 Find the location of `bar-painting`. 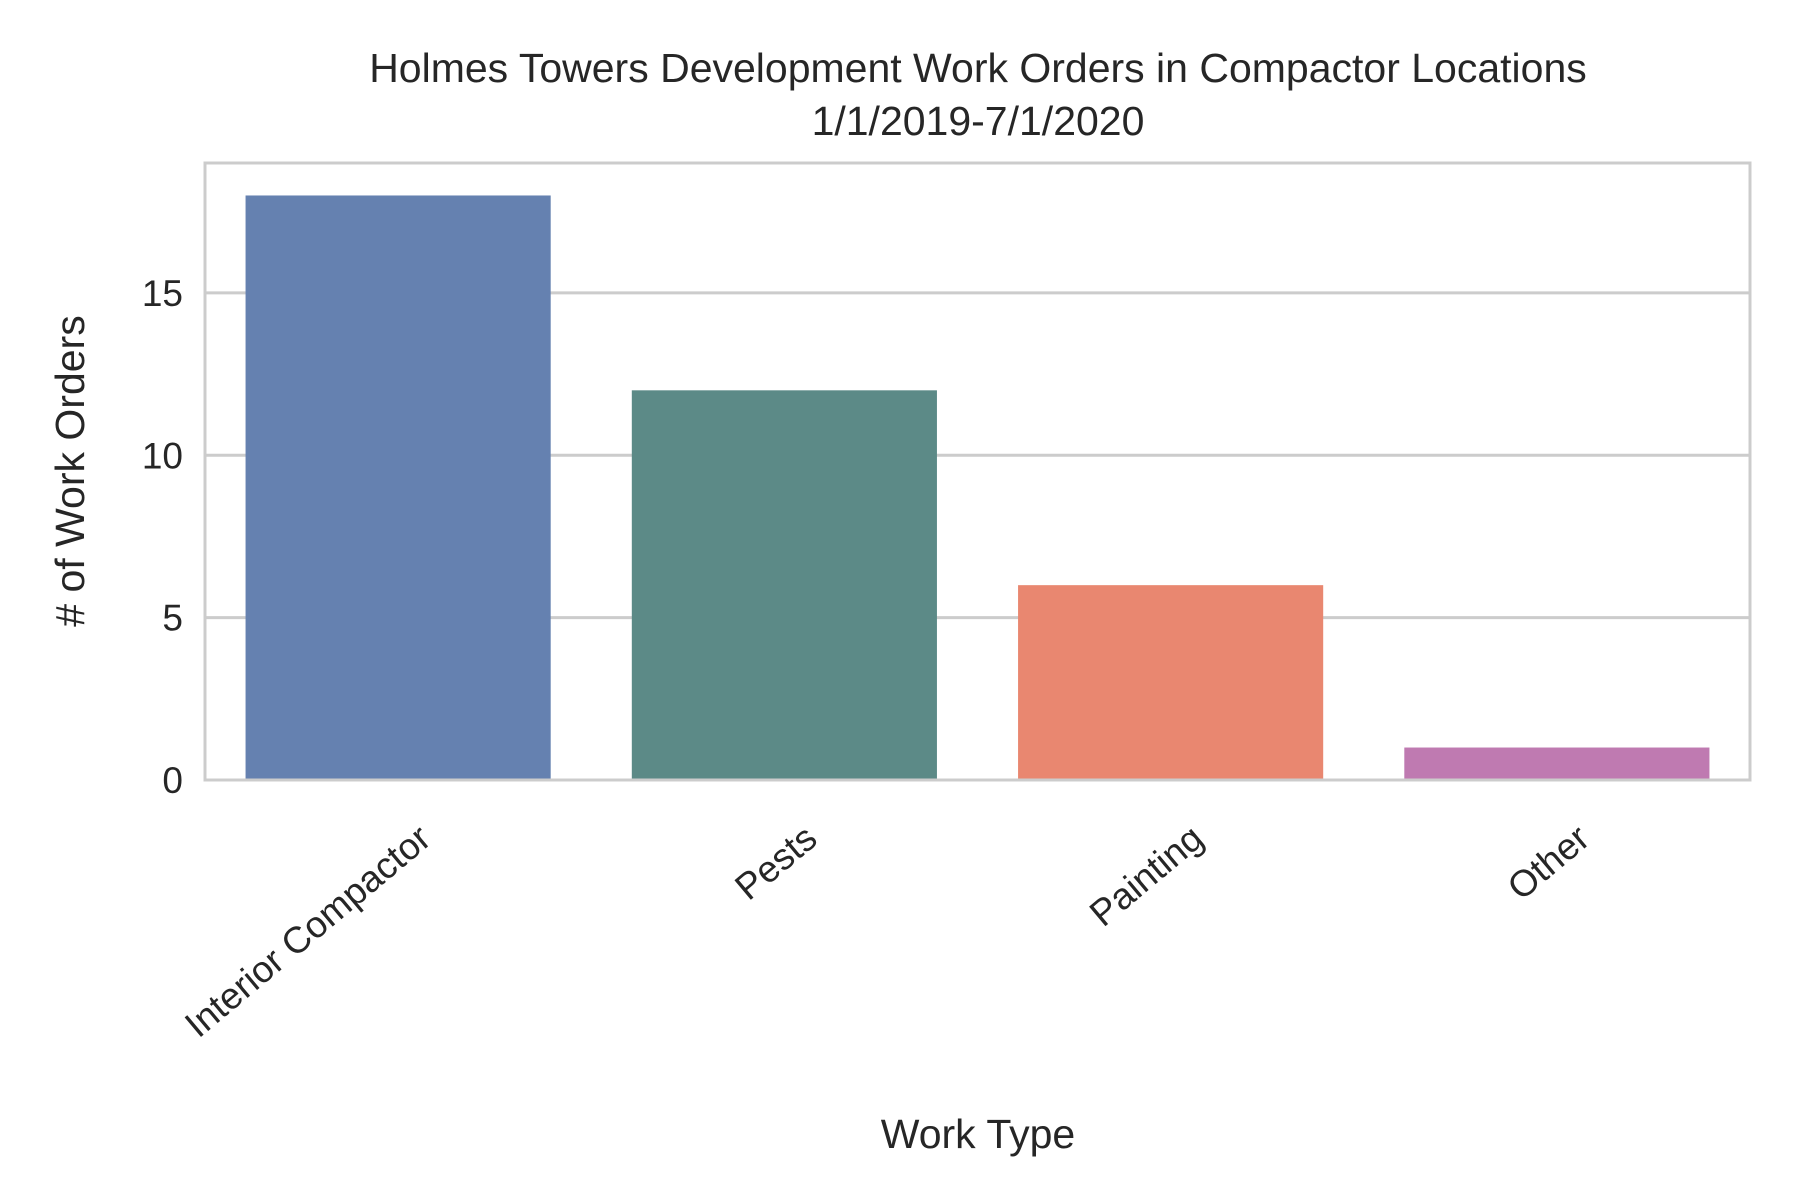

bar-painting is located at coordinates (1171, 682).